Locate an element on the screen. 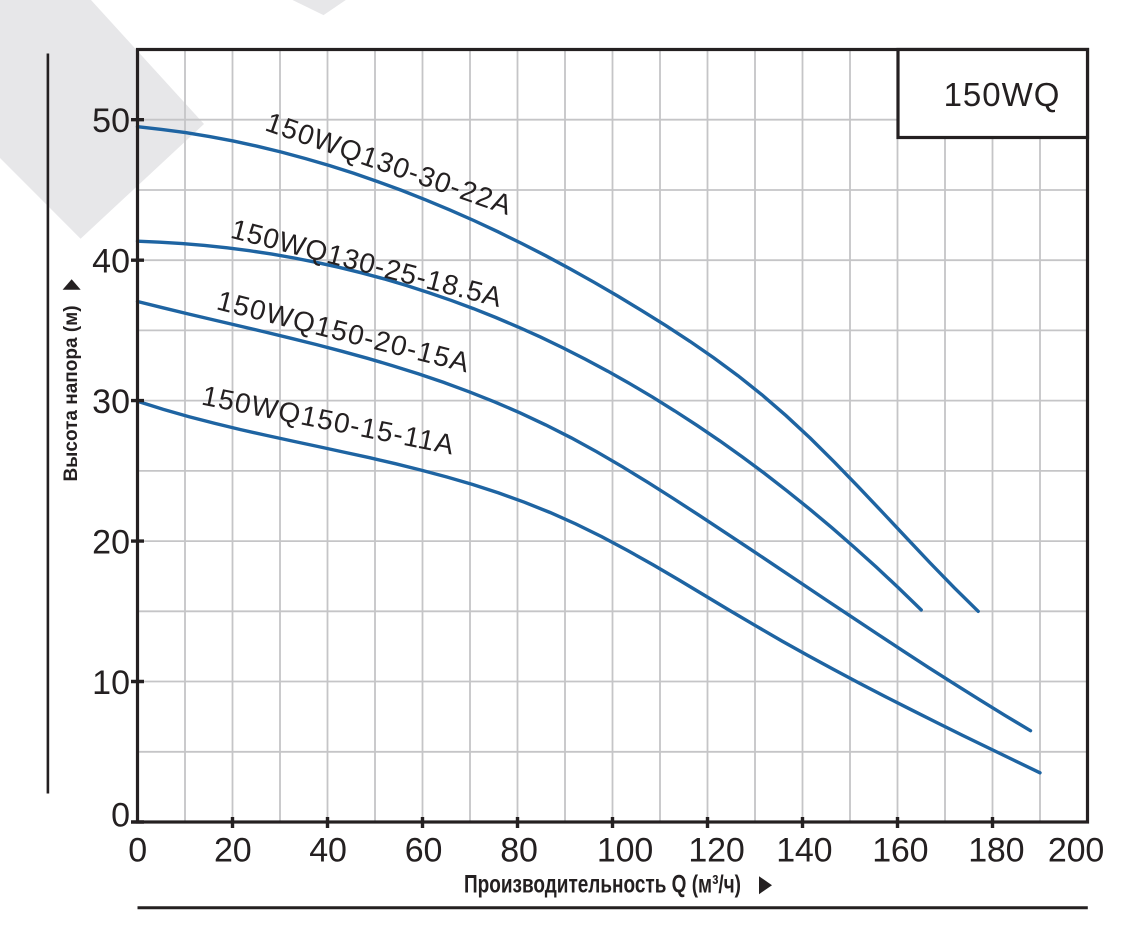  svg-text: 120 is located at coordinates (716, 851).